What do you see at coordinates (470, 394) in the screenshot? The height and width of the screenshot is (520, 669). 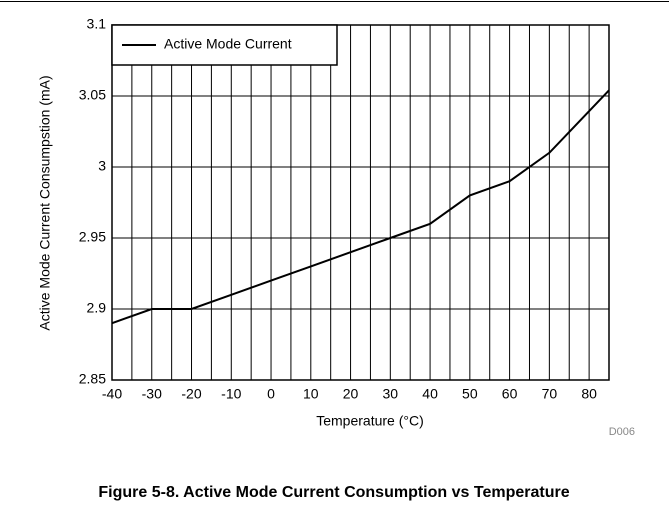 I see `x-tick-label: 50` at bounding box center [470, 394].